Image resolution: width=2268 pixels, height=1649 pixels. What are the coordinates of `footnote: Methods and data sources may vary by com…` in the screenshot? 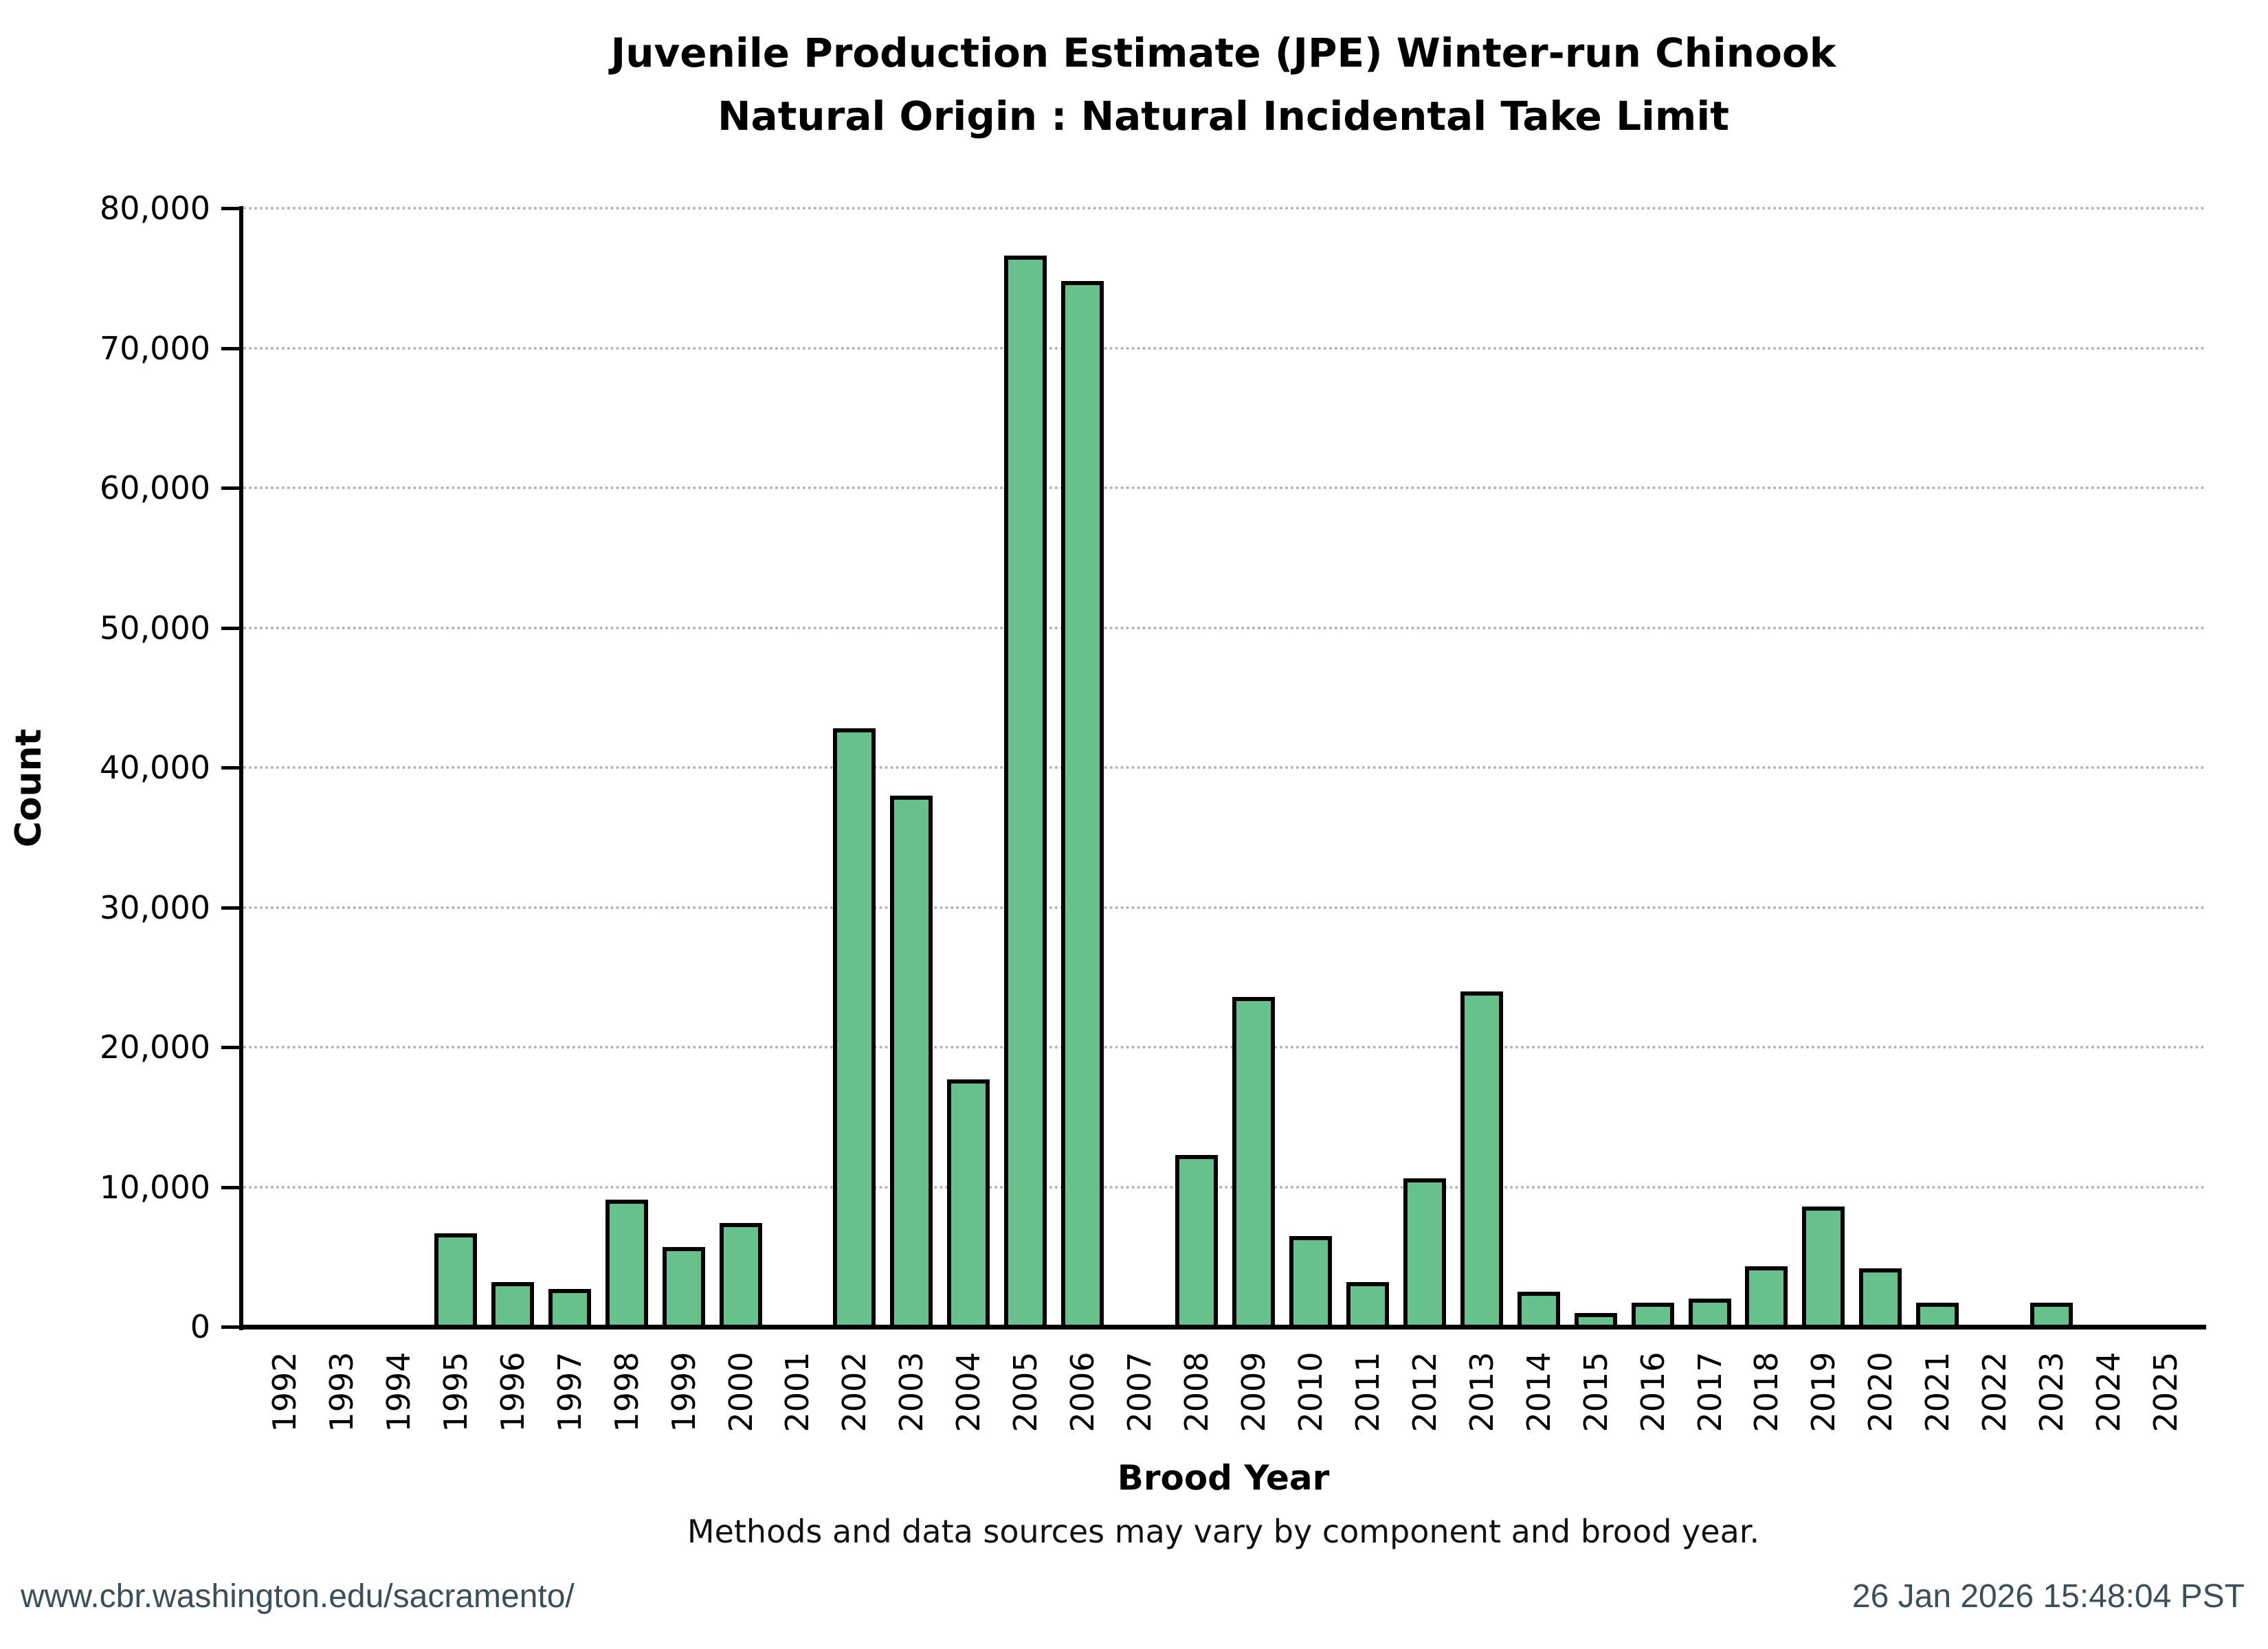 It's located at (1223, 1532).